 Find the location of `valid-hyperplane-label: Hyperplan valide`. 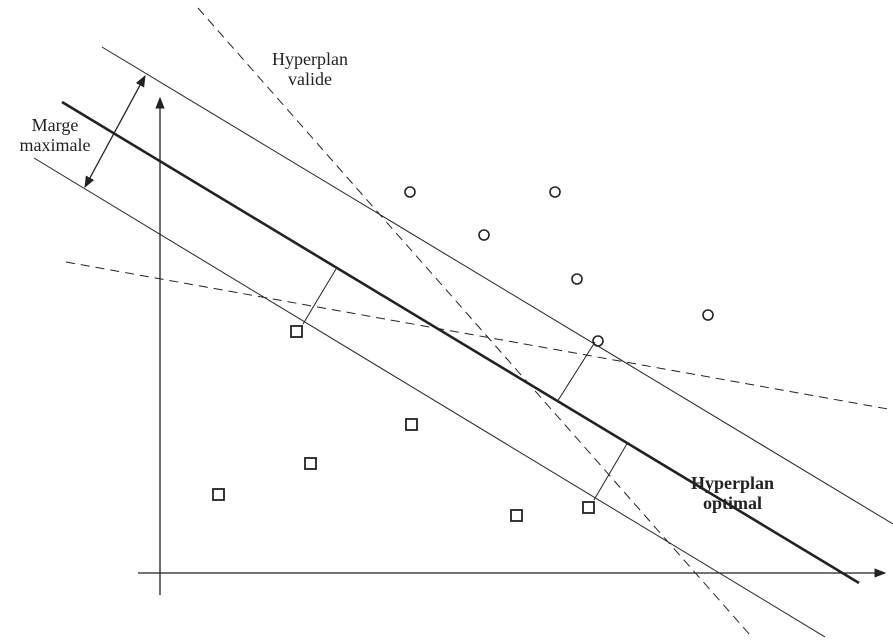

valid-hyperplane-label: Hyperplan valide is located at coordinates (310, 69).